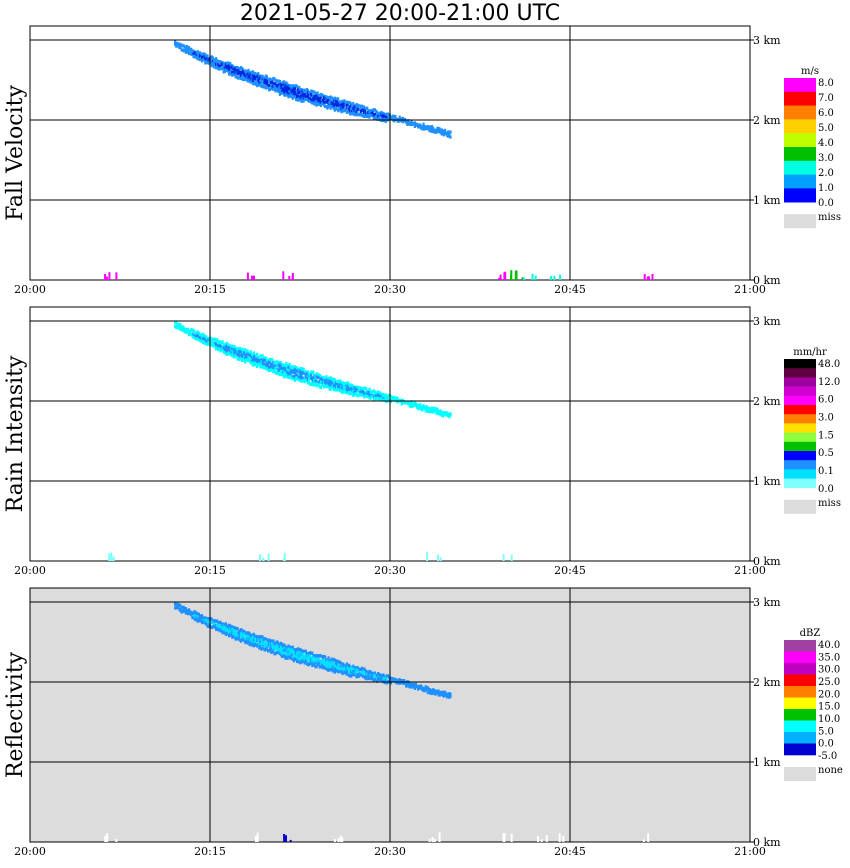  What do you see at coordinates (570, 851) in the screenshot?
I see `x-tick-label: 20:45` at bounding box center [570, 851].